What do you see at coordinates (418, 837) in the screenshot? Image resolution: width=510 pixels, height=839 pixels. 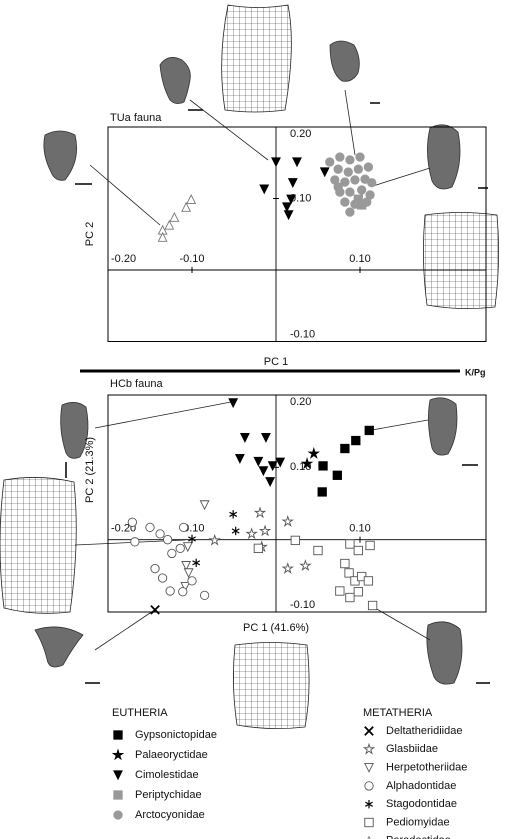 I see `legend-label: Peradectidae` at bounding box center [418, 837].